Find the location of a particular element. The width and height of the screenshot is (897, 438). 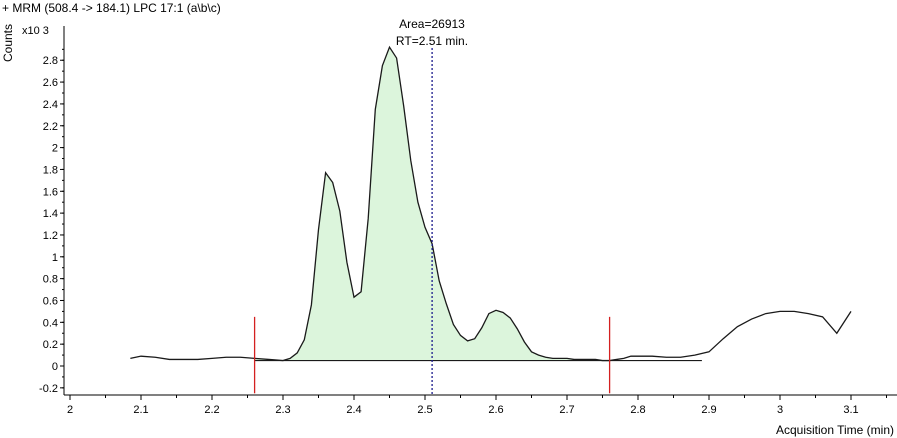

x-tick-label: 2.3 is located at coordinates (282, 410).